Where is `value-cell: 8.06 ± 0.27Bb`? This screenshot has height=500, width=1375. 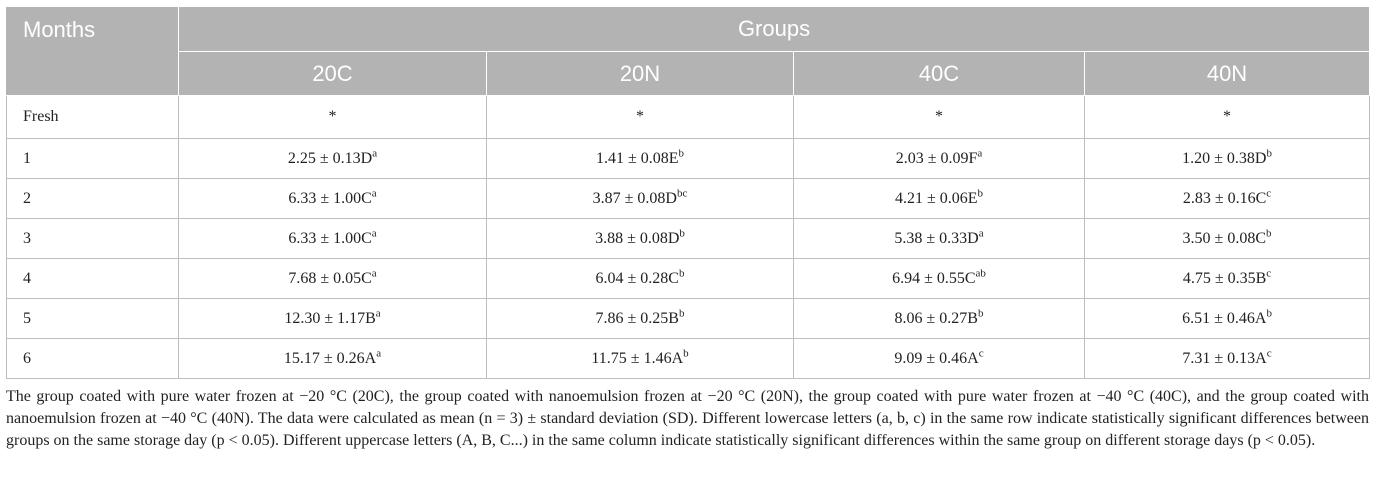
value-cell: 8.06 ± 0.27Bb is located at coordinates (939, 318).